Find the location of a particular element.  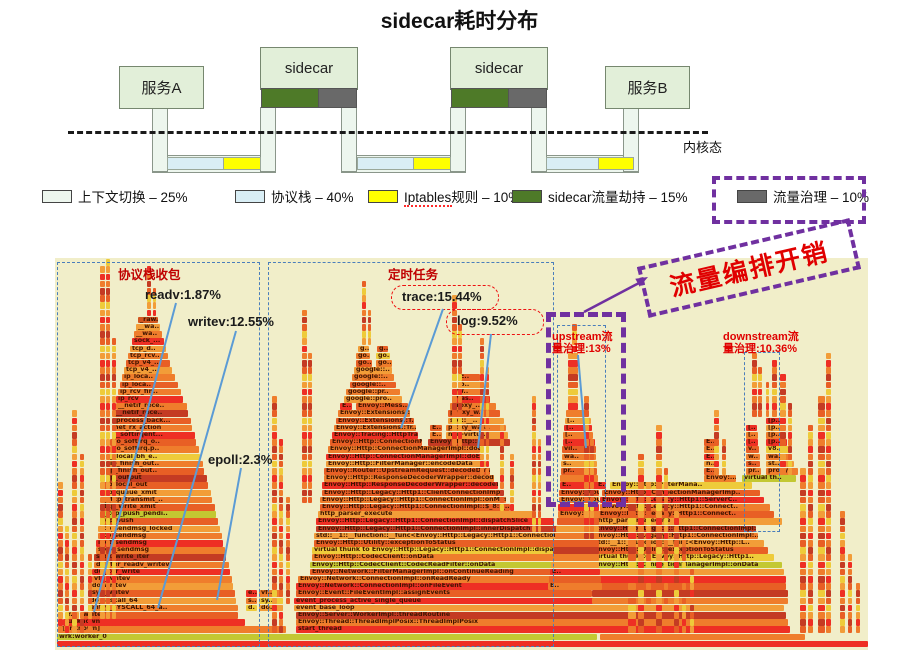

flame-frame: Envoy::Extensions::.. is located at coordinates (374, 413).